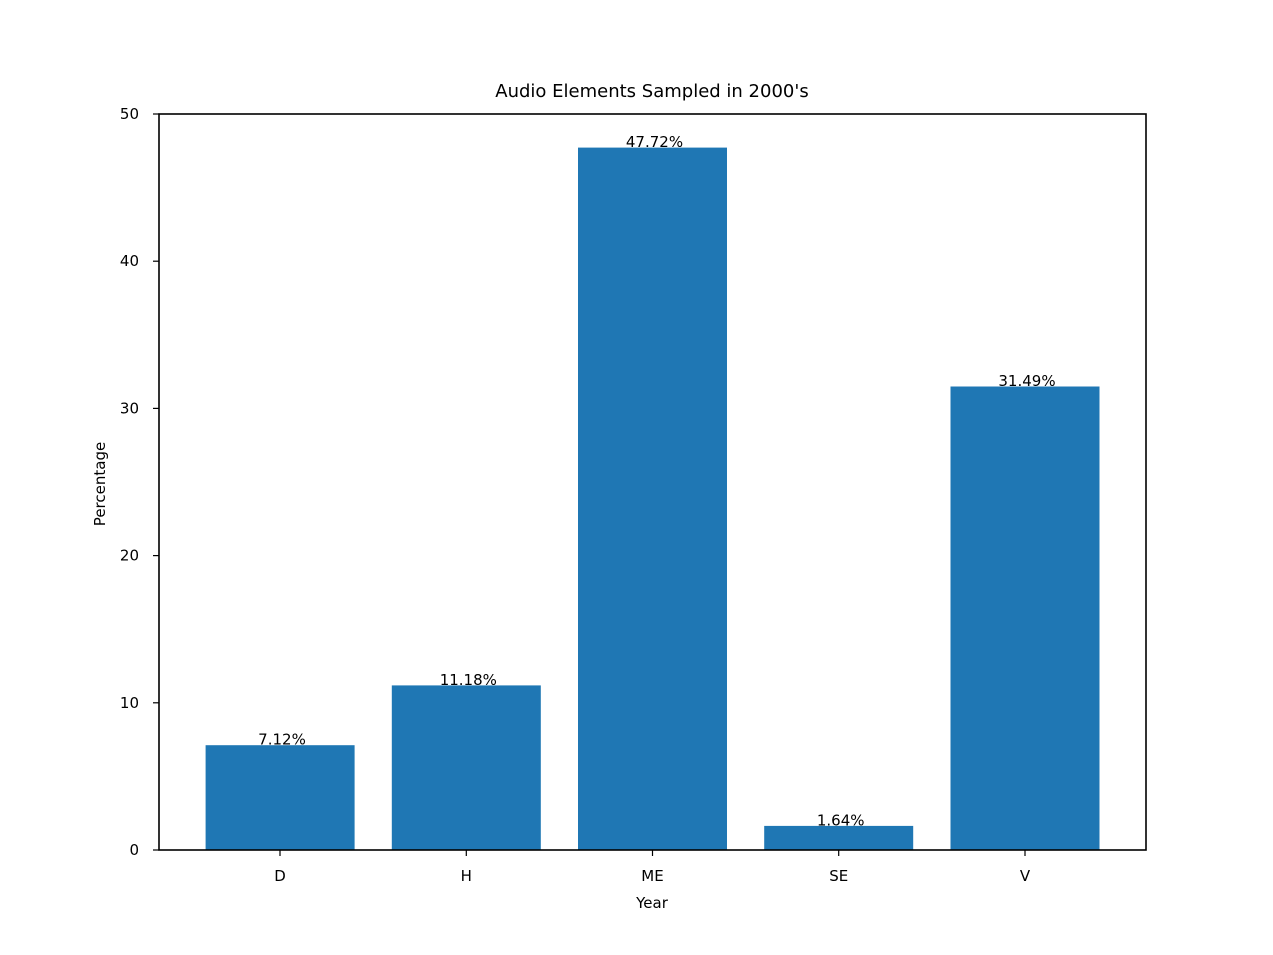  I want to click on y-axis-label: Percentage, so click(100, 484).